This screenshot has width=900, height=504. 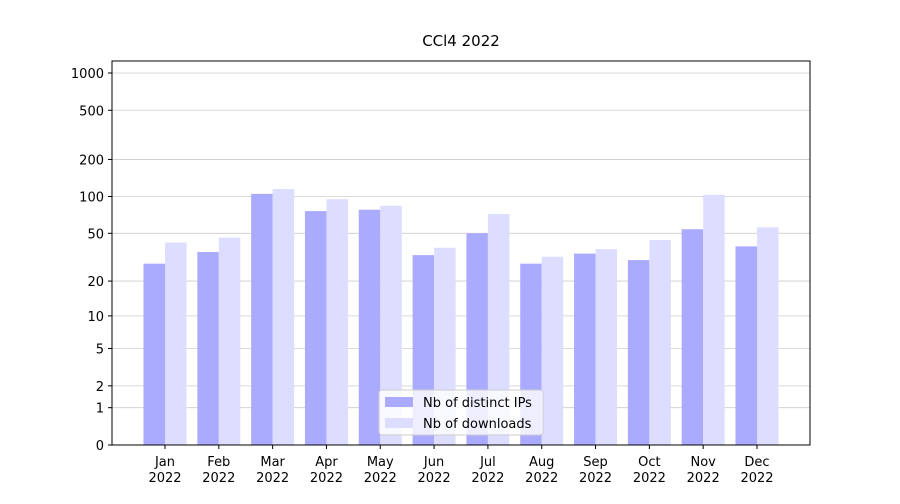 What do you see at coordinates (461, 41) in the screenshot?
I see `chart-title: CCl4 2022` at bounding box center [461, 41].